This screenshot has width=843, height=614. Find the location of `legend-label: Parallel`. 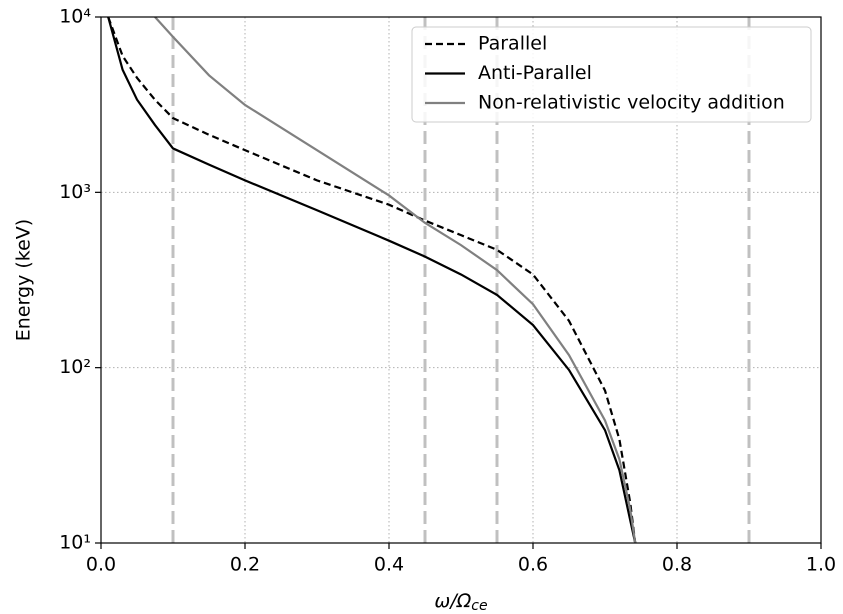

legend-label: Parallel is located at coordinates (512, 44).